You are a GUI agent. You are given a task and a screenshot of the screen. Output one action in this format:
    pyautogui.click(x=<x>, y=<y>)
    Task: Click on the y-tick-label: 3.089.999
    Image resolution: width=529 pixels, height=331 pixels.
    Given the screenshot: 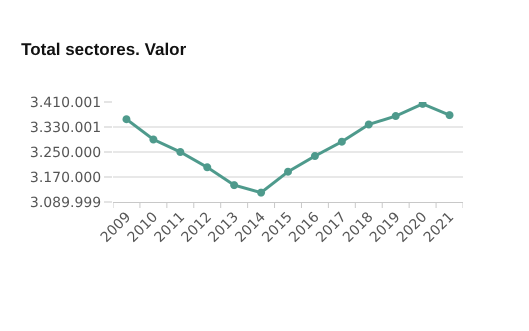 What is the action you would take?
    pyautogui.click(x=66, y=202)
    